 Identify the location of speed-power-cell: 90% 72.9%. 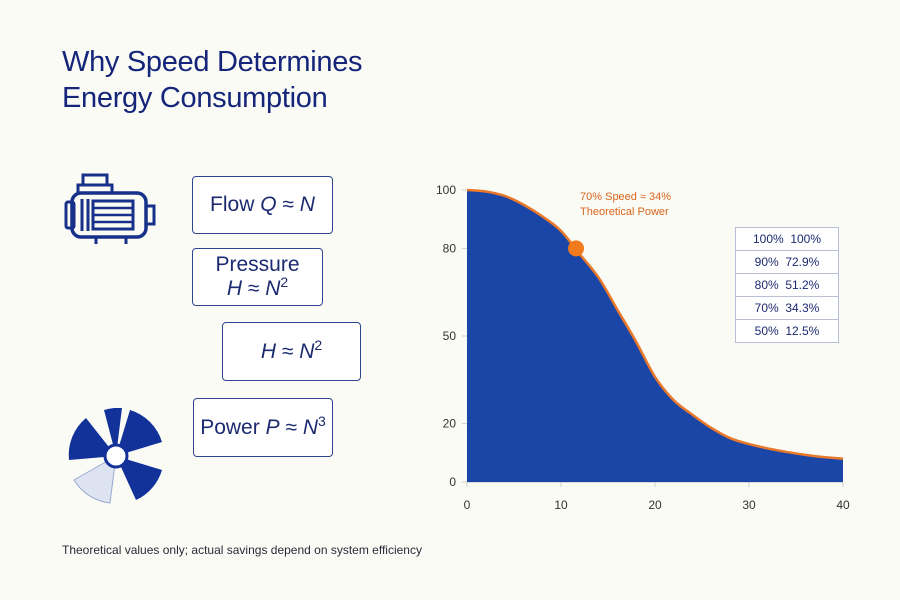
(787, 262).